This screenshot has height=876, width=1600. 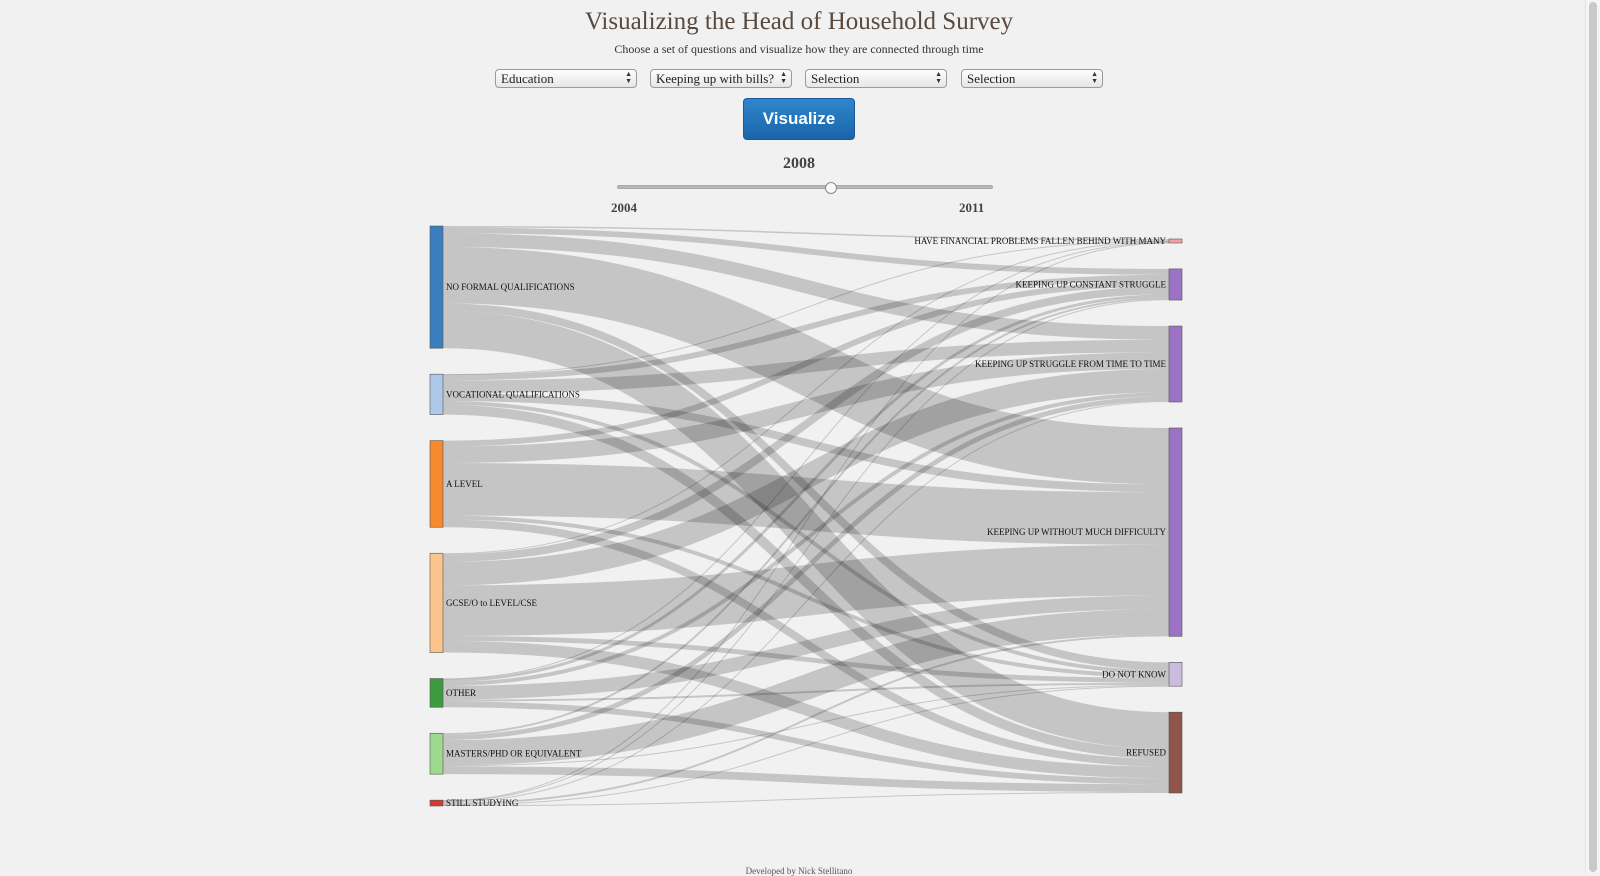 I want to click on question-select-4: Selection ▲ ▼, so click(x=1032, y=78).